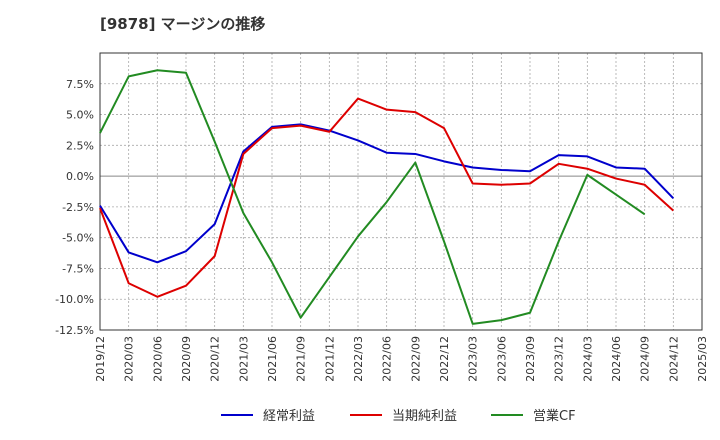  Describe the element at coordinates (215, 359) in the screenshot. I see `x-tick-label: 2020/12` at that location.